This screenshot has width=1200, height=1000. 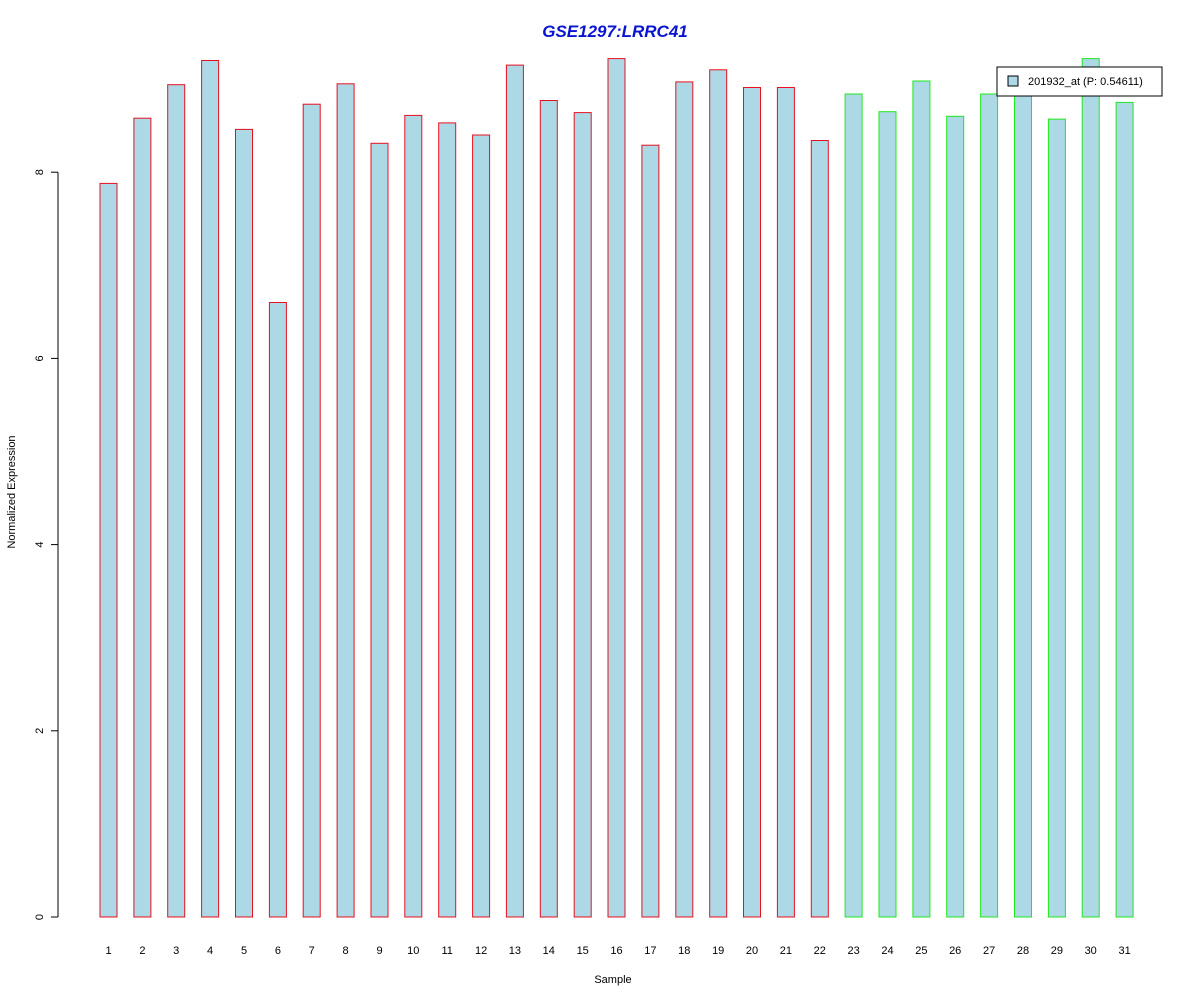 What do you see at coordinates (515, 951) in the screenshot?
I see `x-tick-label: 13` at bounding box center [515, 951].